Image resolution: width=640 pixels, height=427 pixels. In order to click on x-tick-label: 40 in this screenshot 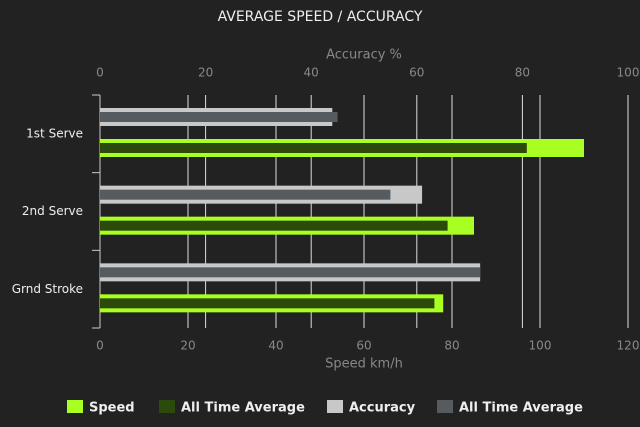, I will do `click(275, 346)`.